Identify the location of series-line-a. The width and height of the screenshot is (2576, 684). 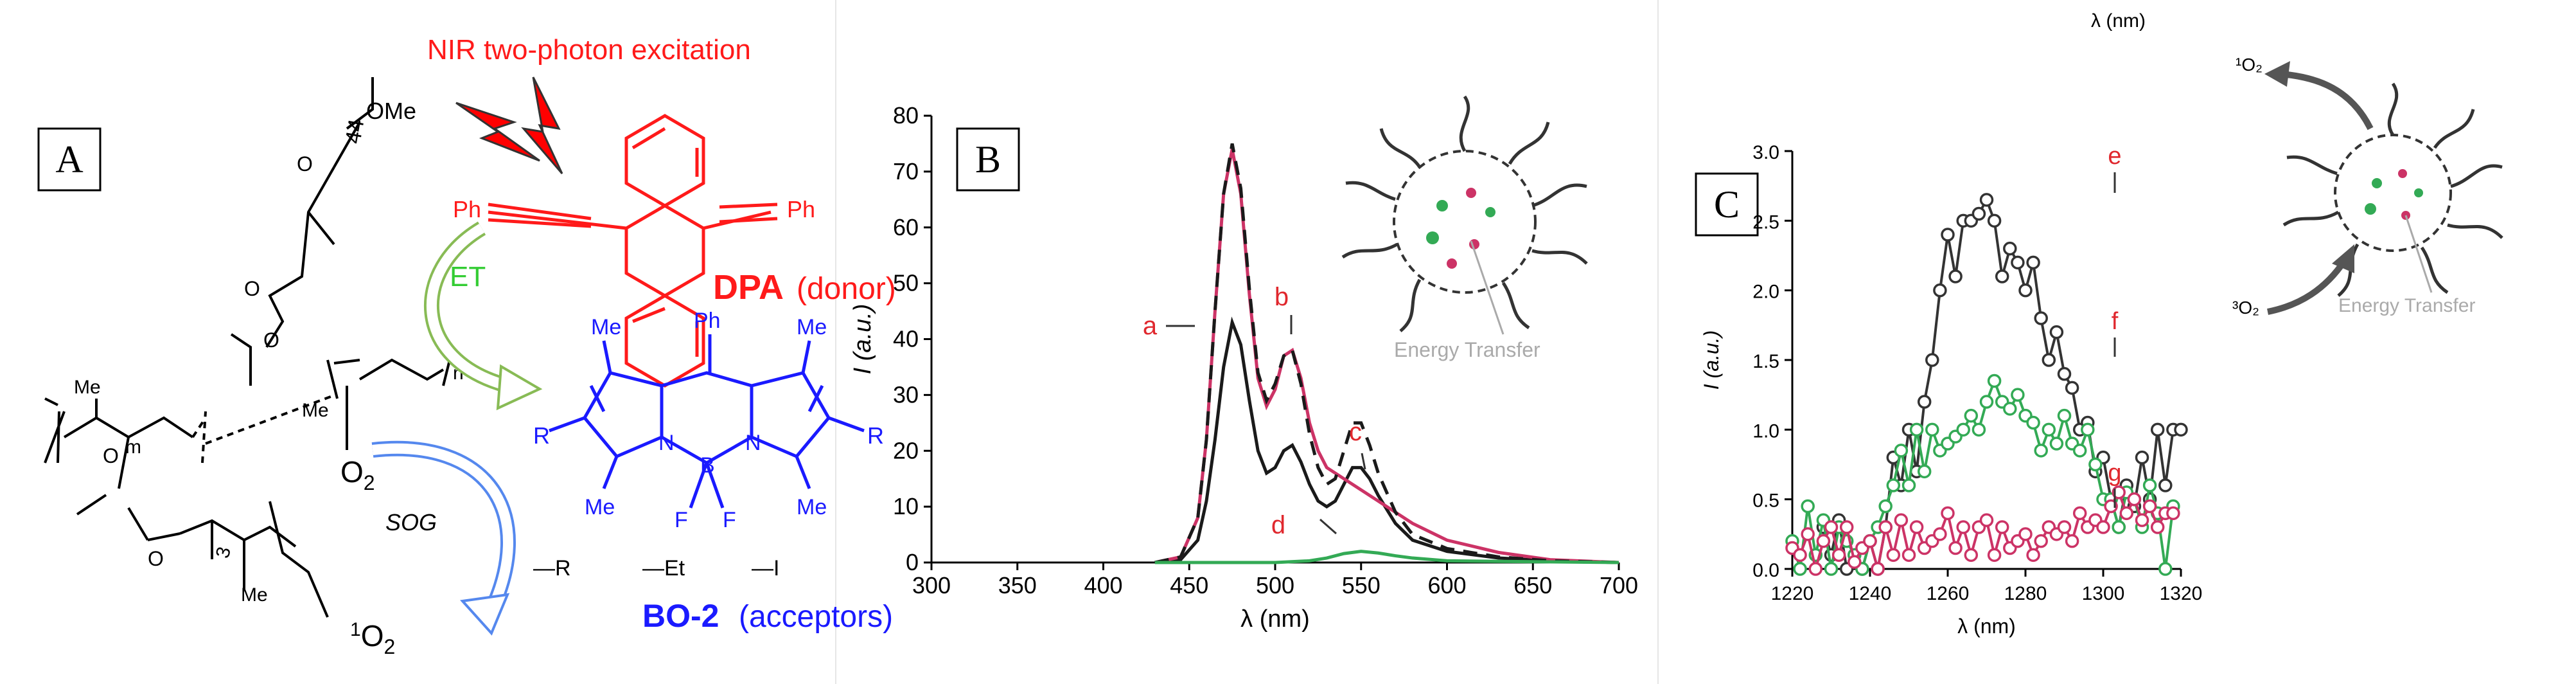
(1386, 440).